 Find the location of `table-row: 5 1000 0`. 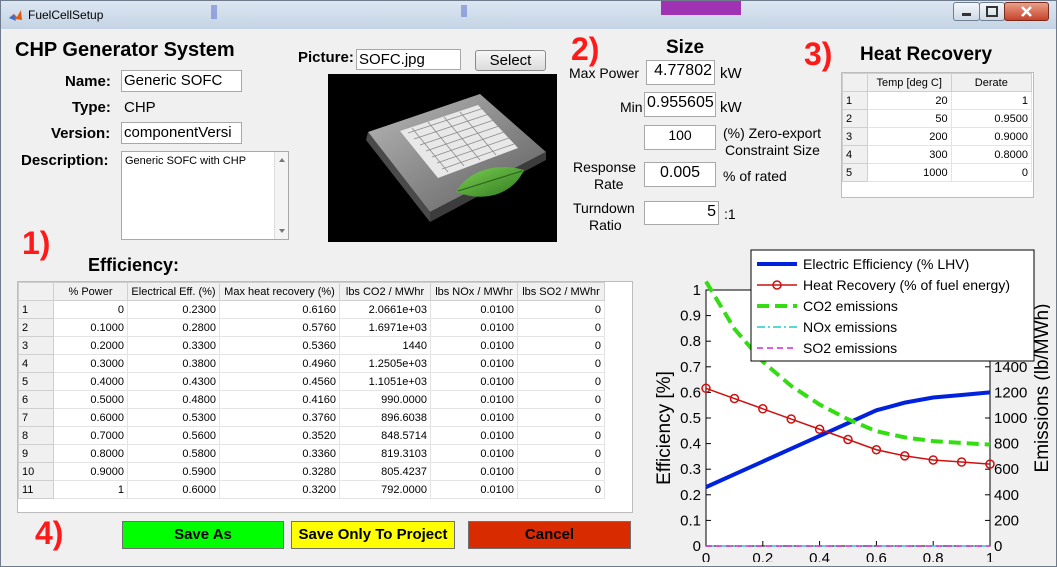

table-row: 5 1000 0 is located at coordinates (937, 172).